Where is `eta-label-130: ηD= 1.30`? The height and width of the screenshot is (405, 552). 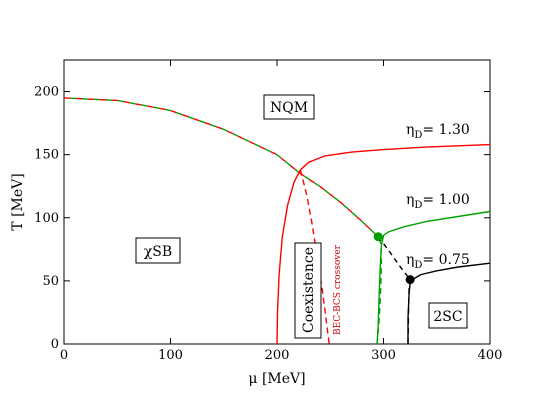 eta-label-130: ηD= 1.30 is located at coordinates (438, 131).